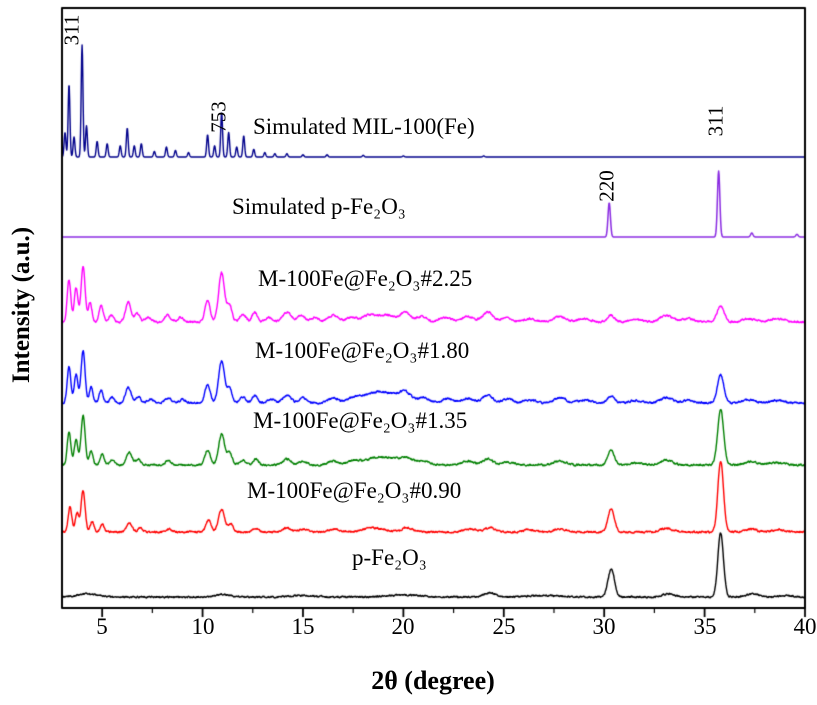 This screenshot has height=705, width=817. Describe the element at coordinates (705, 626) in the screenshot. I see `x-tick-label-35: 35` at that location.